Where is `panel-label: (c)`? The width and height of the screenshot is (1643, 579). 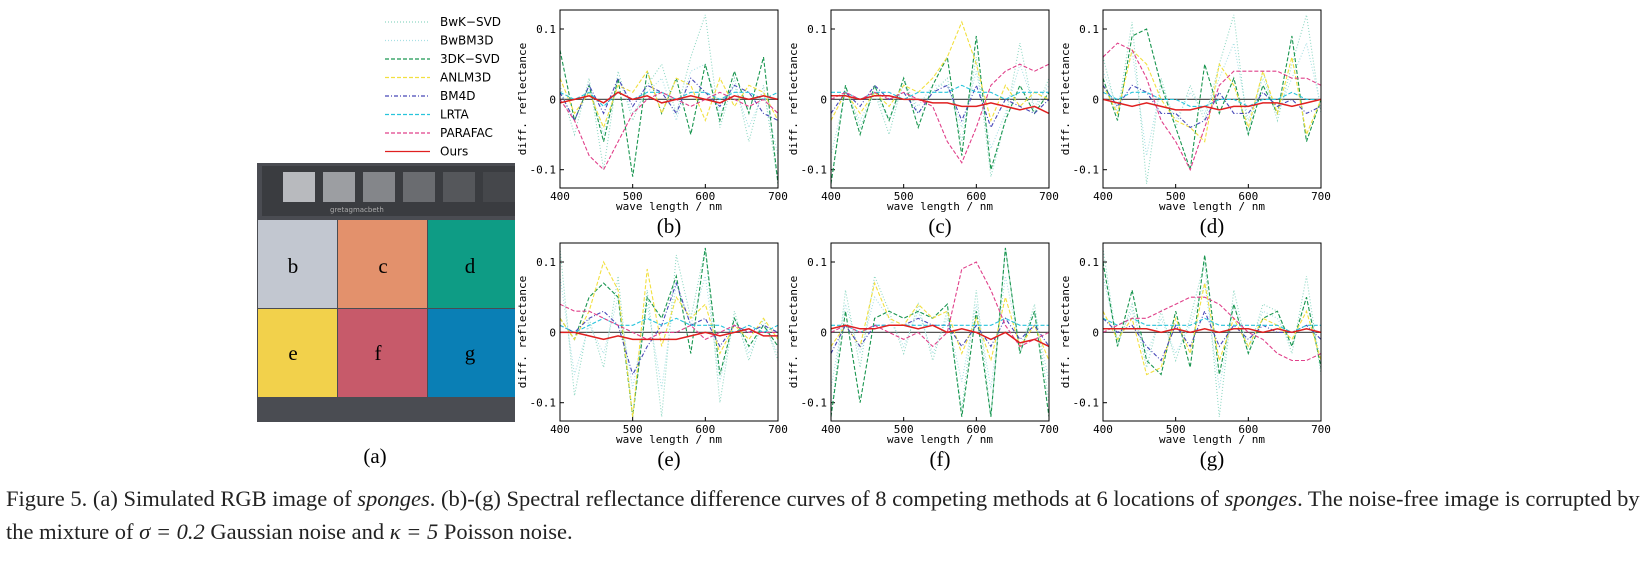
panel-label: (c) is located at coordinates (939, 226).